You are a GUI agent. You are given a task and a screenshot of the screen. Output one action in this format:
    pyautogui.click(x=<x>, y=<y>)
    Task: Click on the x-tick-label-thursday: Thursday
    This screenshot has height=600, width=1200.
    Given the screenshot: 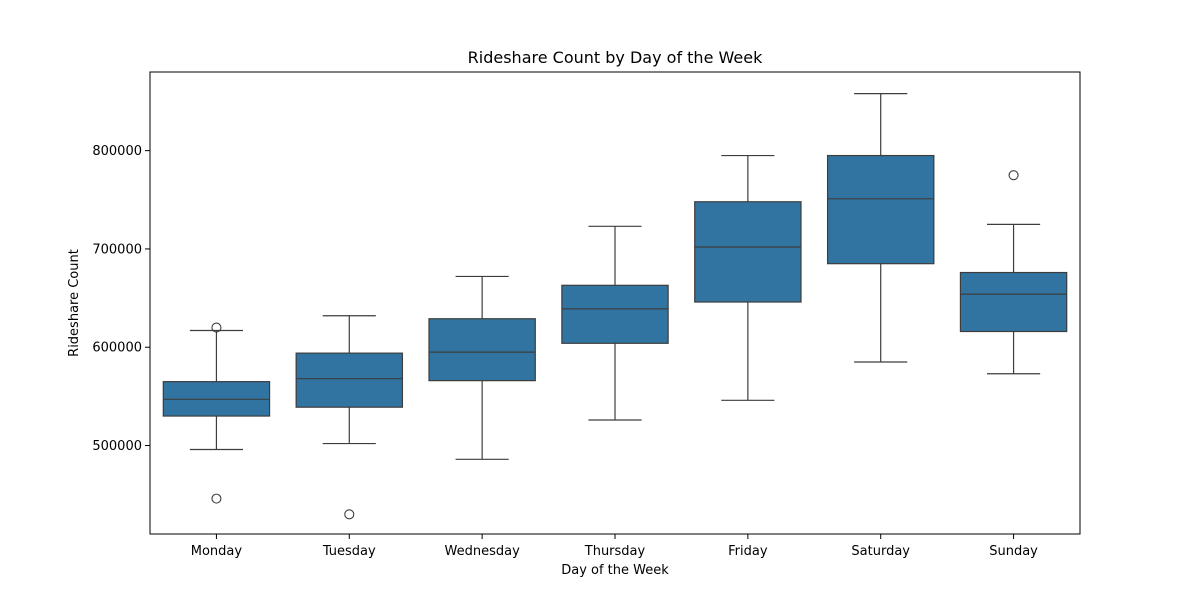 What is the action you would take?
    pyautogui.click(x=615, y=551)
    